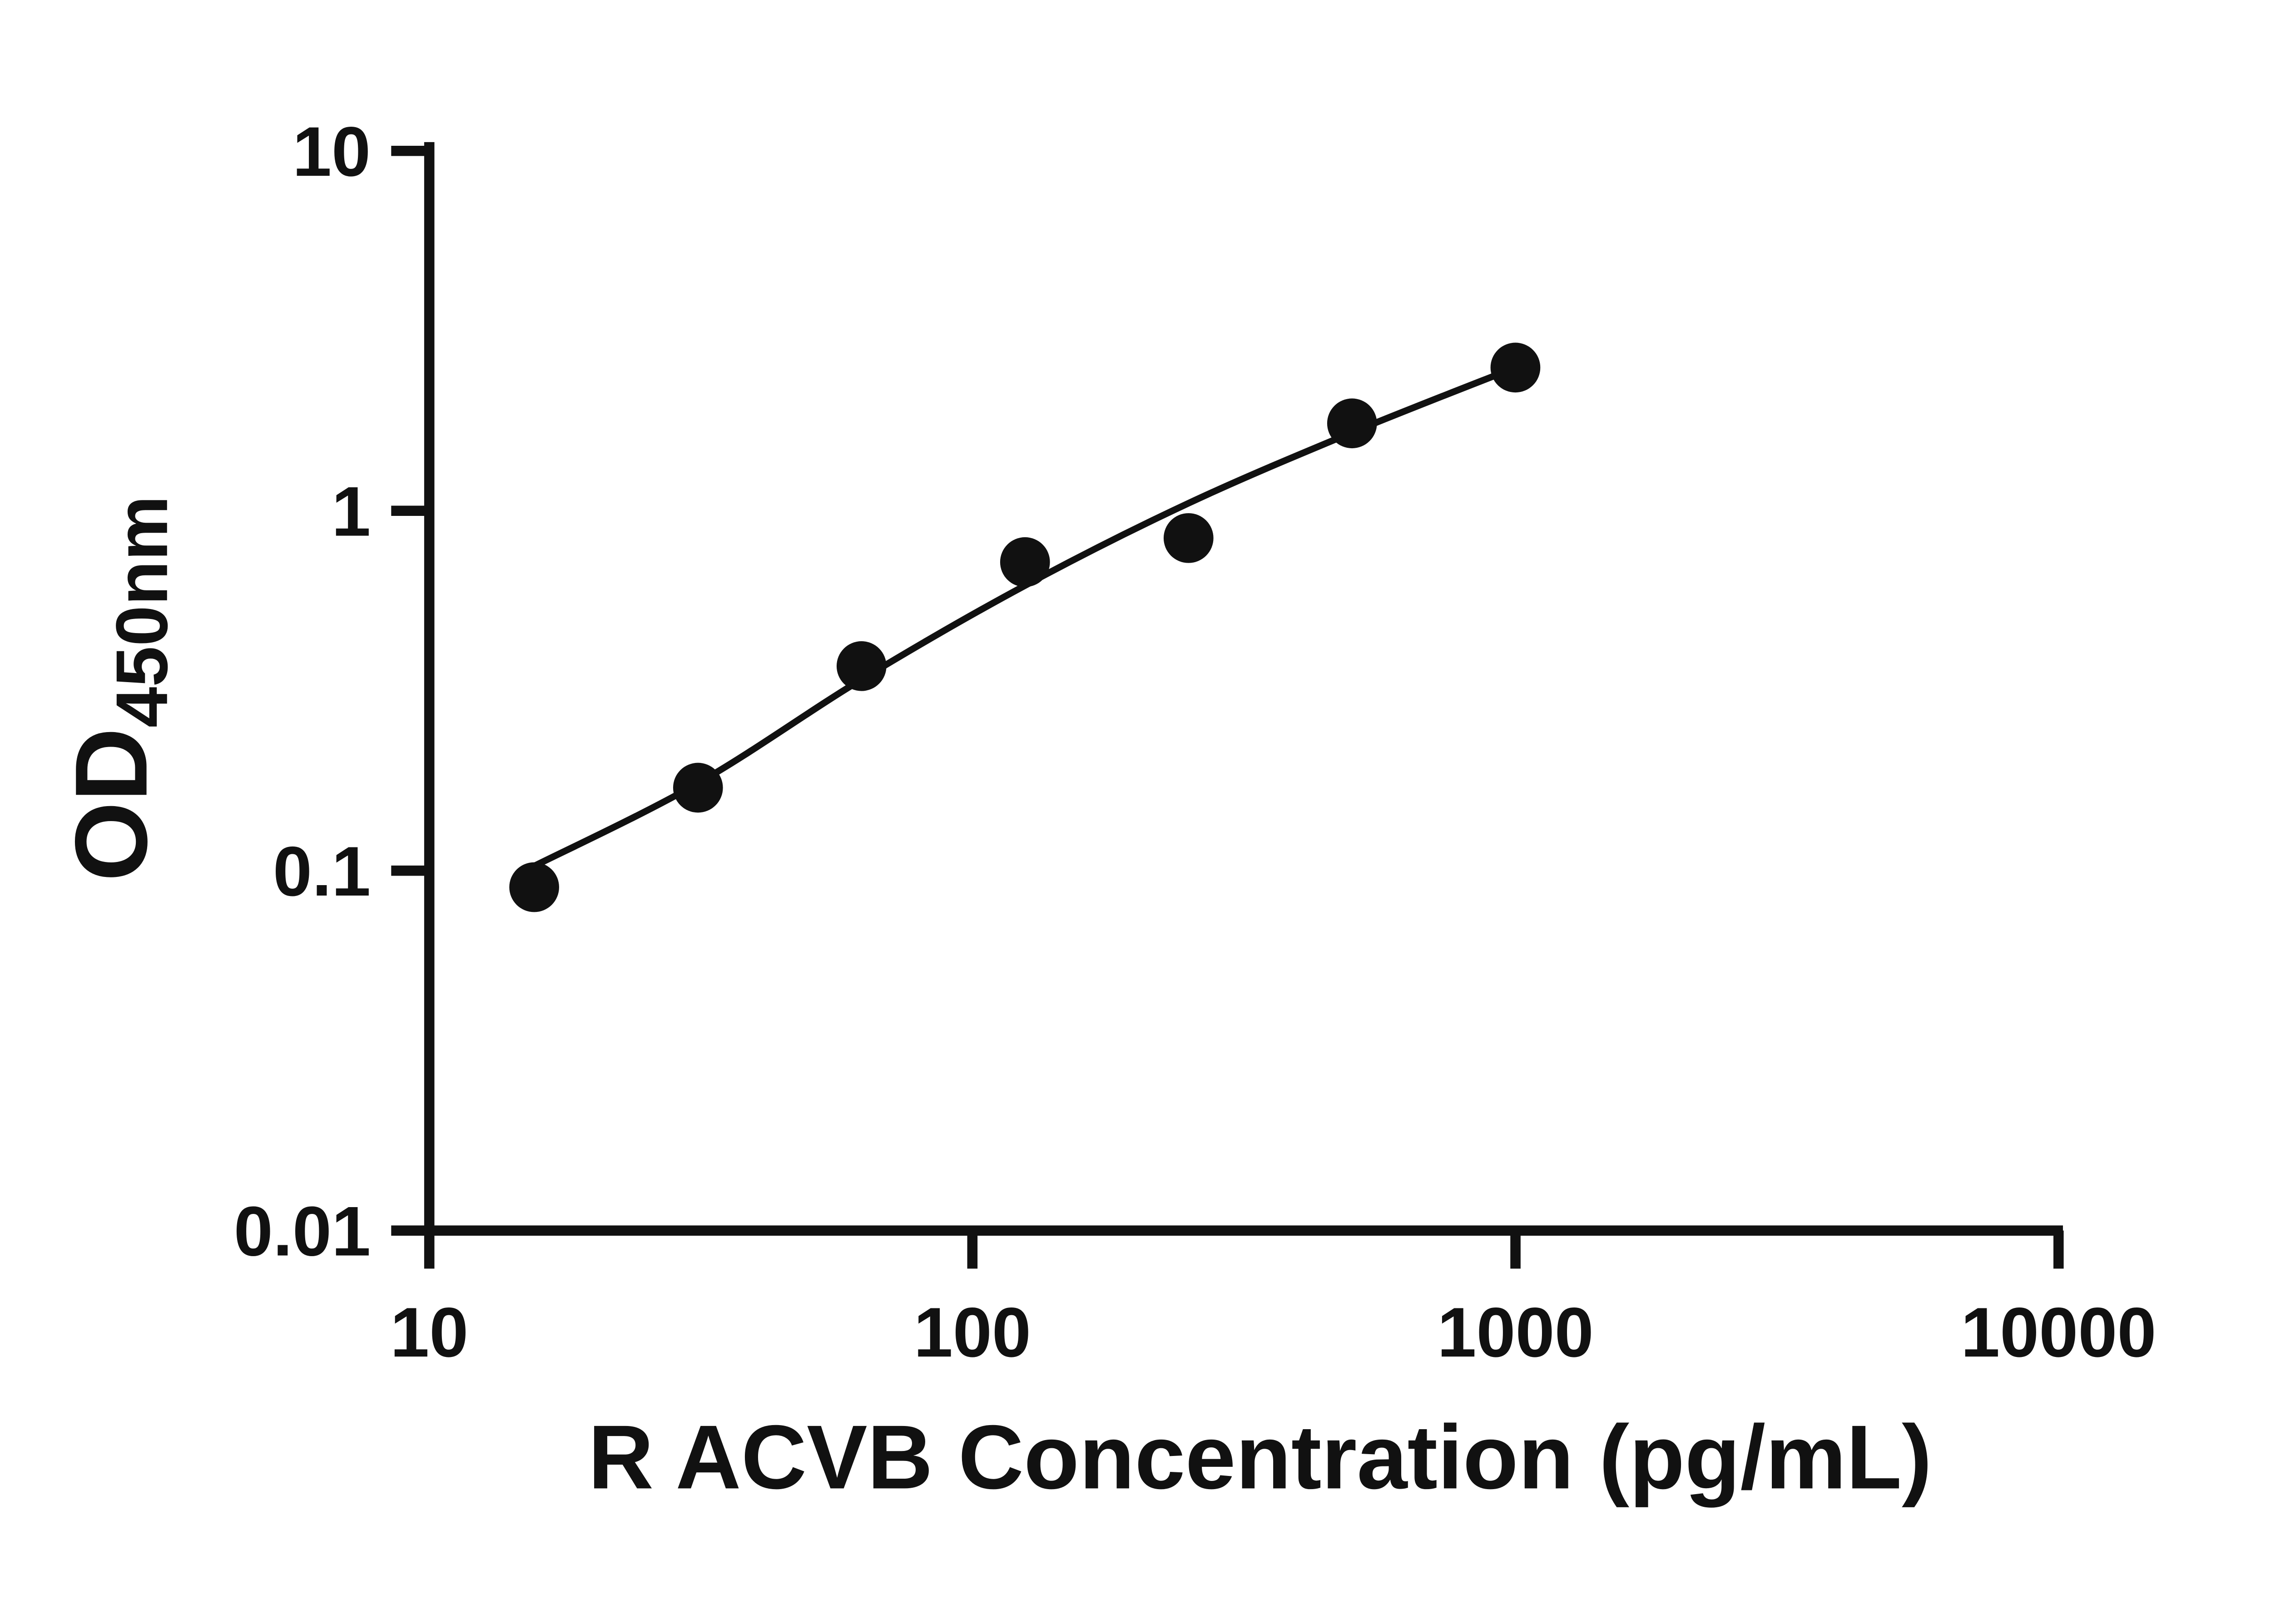 The image size is (2271, 1624). What do you see at coordinates (142, 611) in the screenshot?
I see `y-axis-title-subscript: 450nm` at bounding box center [142, 611].